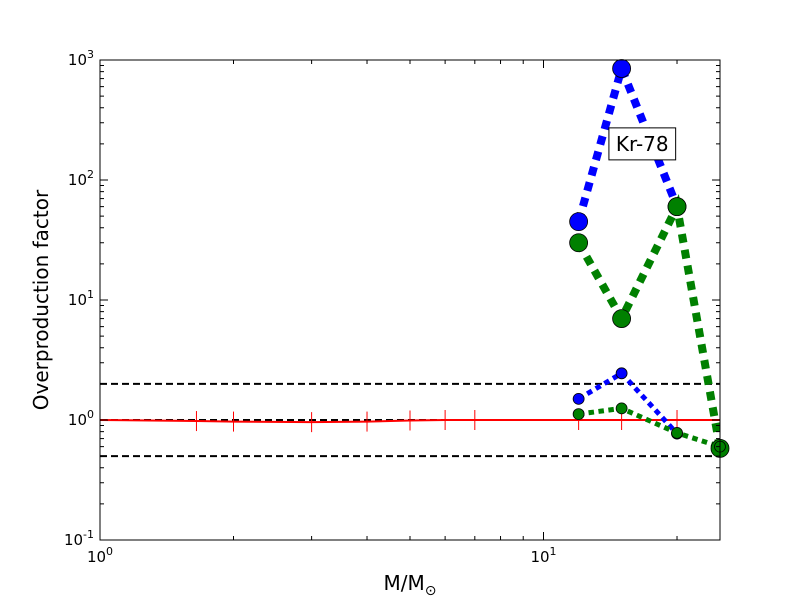 This screenshot has width=800, height=600. I want to click on y-tick-label-exp: 2, so click(90, 174).